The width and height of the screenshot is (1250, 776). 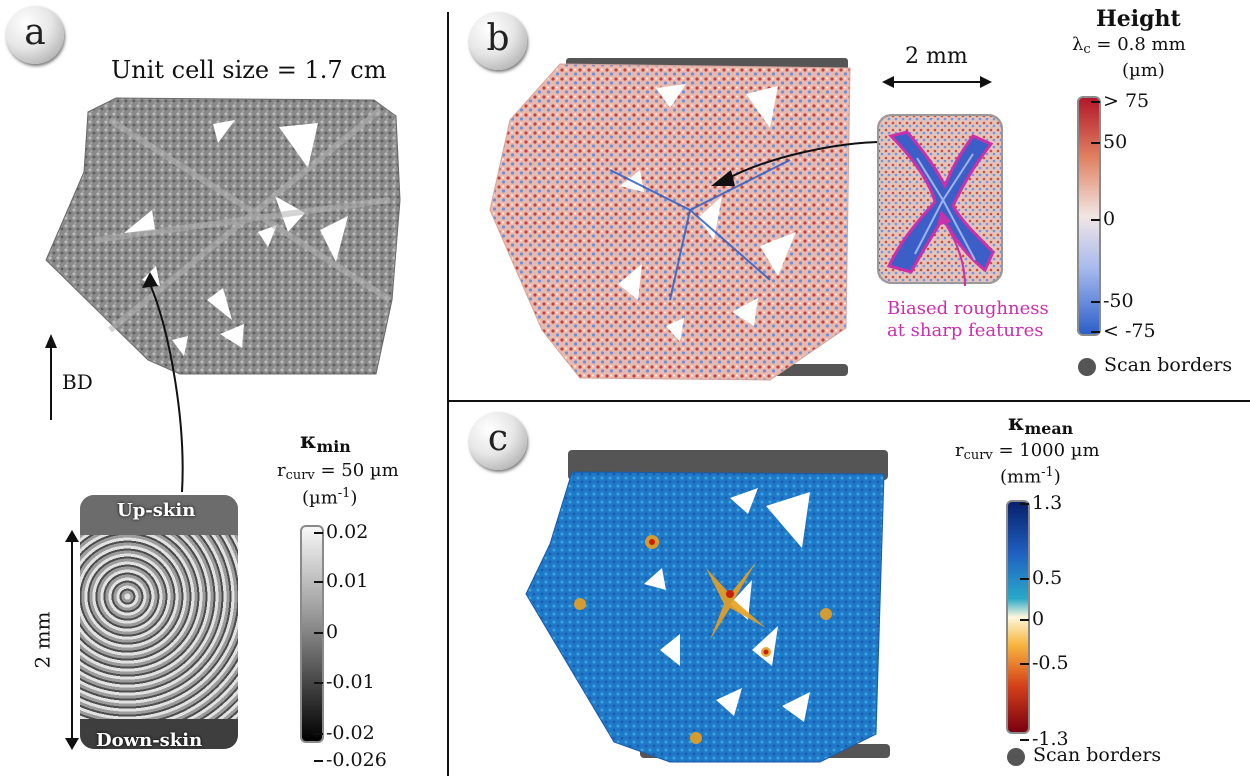 I want to click on colorbar-c-tick-label: 0.5, so click(x=1047, y=578).